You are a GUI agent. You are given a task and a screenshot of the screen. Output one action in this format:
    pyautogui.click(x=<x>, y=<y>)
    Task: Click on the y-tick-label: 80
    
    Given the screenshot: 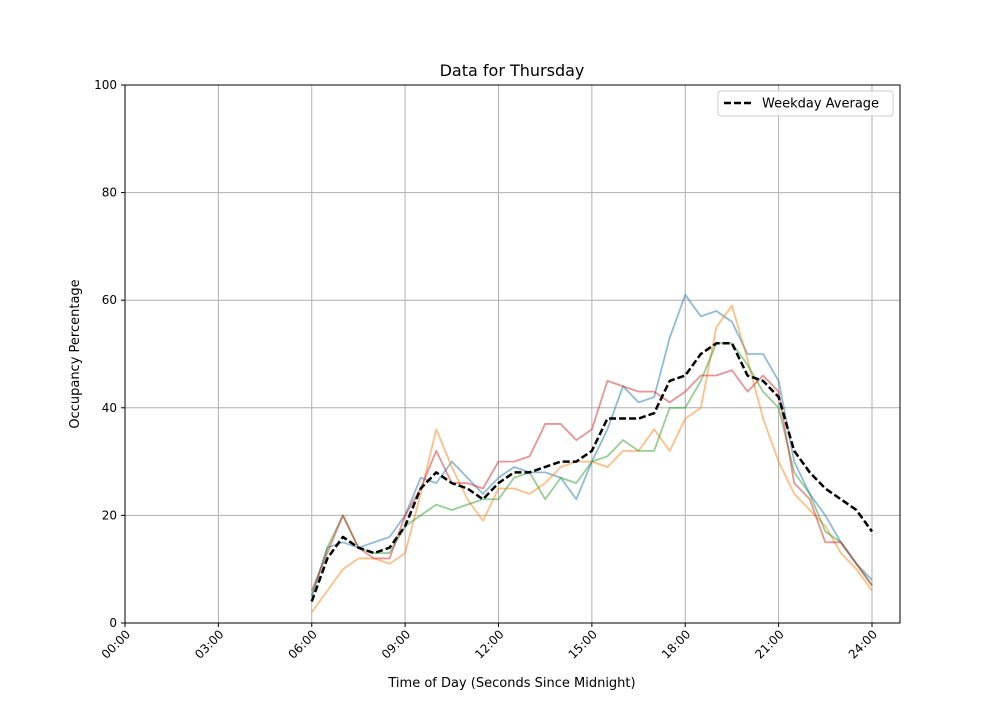 What is the action you would take?
    pyautogui.click(x=109, y=193)
    